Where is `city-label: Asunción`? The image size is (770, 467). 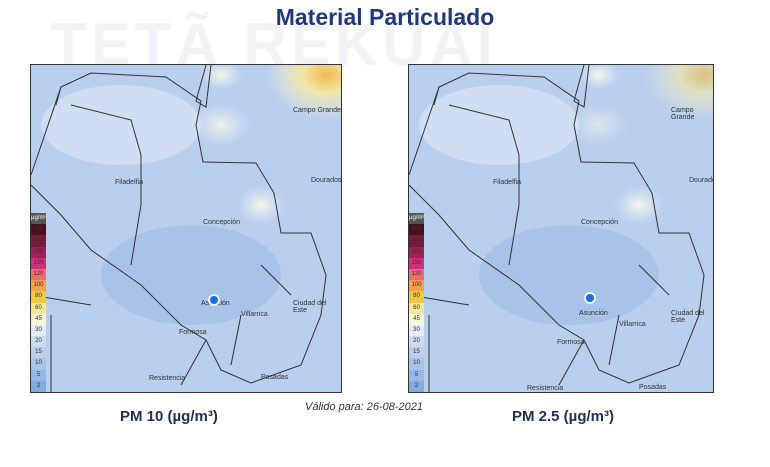
city-label: Asunción is located at coordinates (593, 313).